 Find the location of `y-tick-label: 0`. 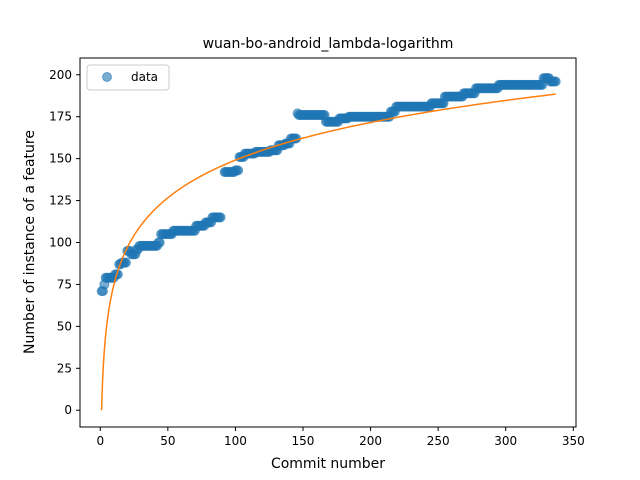

y-tick-label: 0 is located at coordinates (68, 410).